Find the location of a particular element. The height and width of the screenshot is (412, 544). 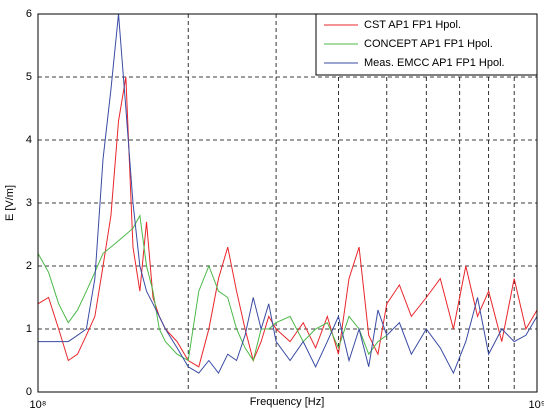

x-tick-label: 10⁹ is located at coordinates (536, 405).